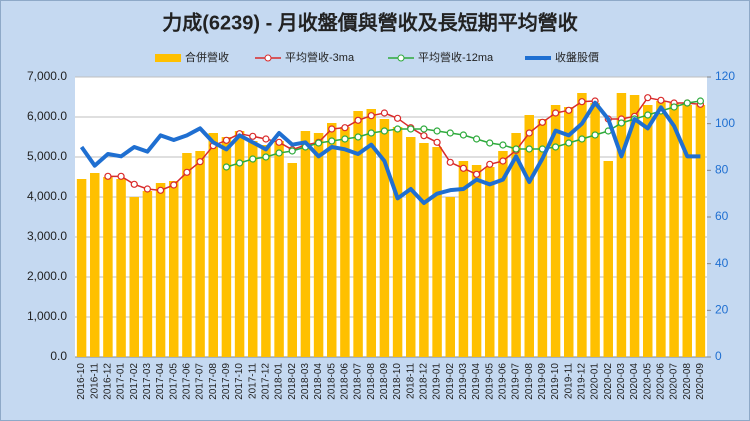 The height and width of the screenshot is (421, 750). What do you see at coordinates (722, 310) in the screenshot?
I see `y2-tick-label: 20` at bounding box center [722, 310].